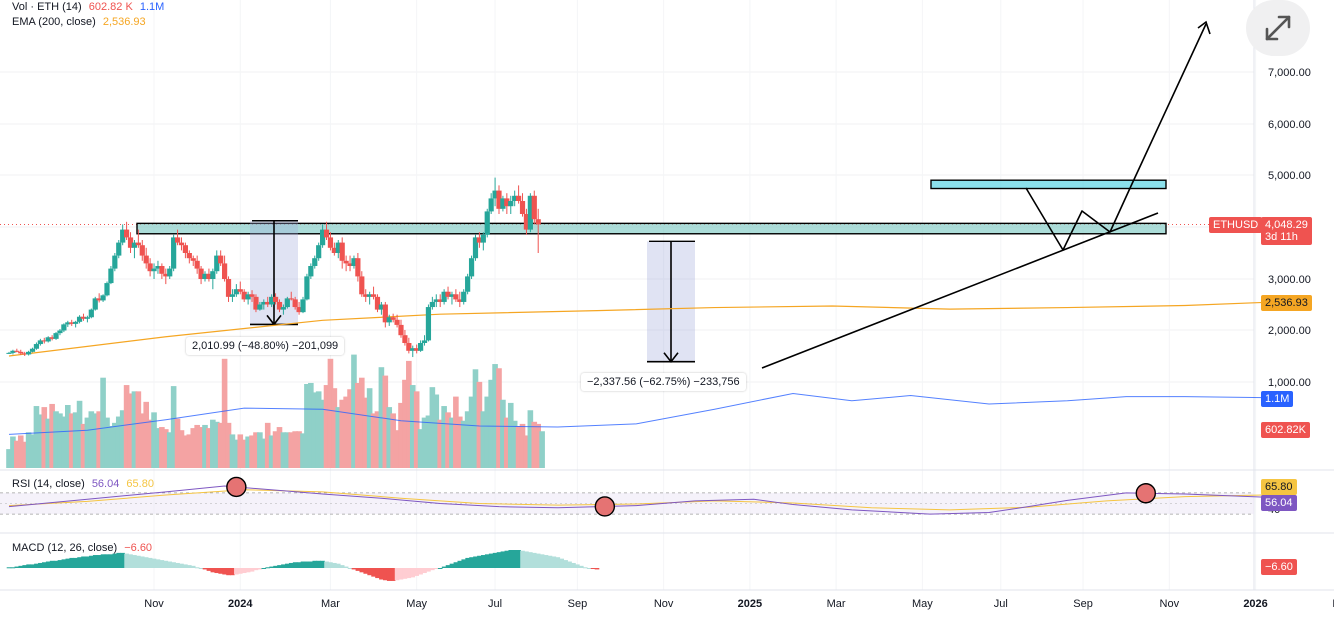 This screenshot has height=631, width=1334. I want to click on volume-ma-line, so click(636, 413).